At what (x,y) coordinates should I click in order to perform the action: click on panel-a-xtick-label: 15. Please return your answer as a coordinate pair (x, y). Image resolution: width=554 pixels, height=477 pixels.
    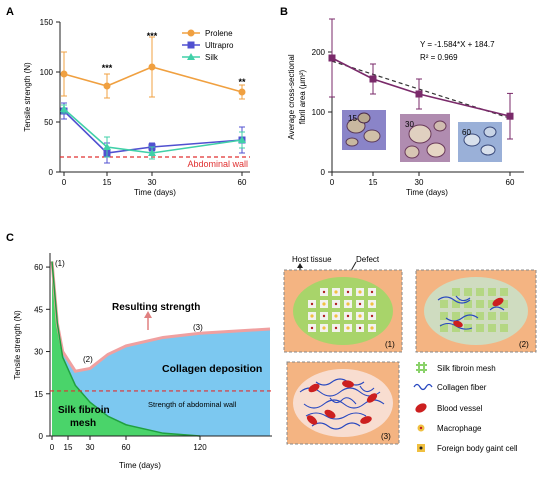
    Looking at the image, I should click on (107, 182).